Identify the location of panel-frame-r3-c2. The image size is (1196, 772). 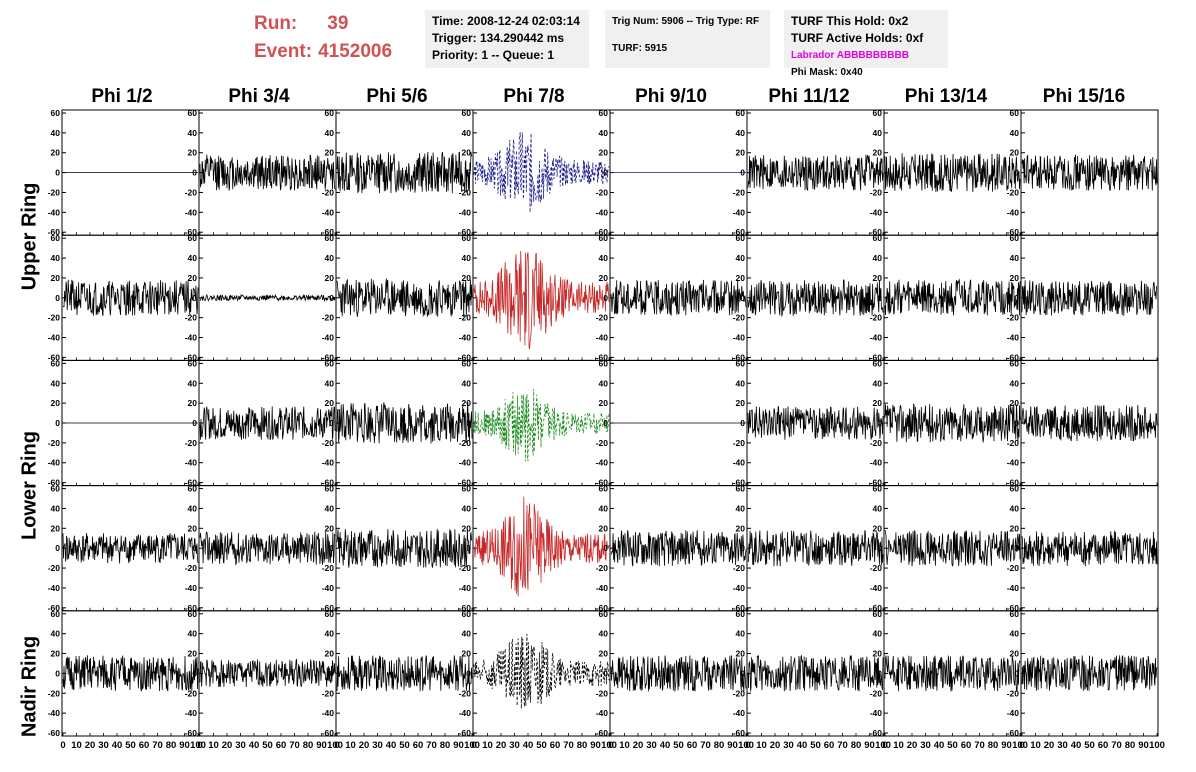
(404, 548).